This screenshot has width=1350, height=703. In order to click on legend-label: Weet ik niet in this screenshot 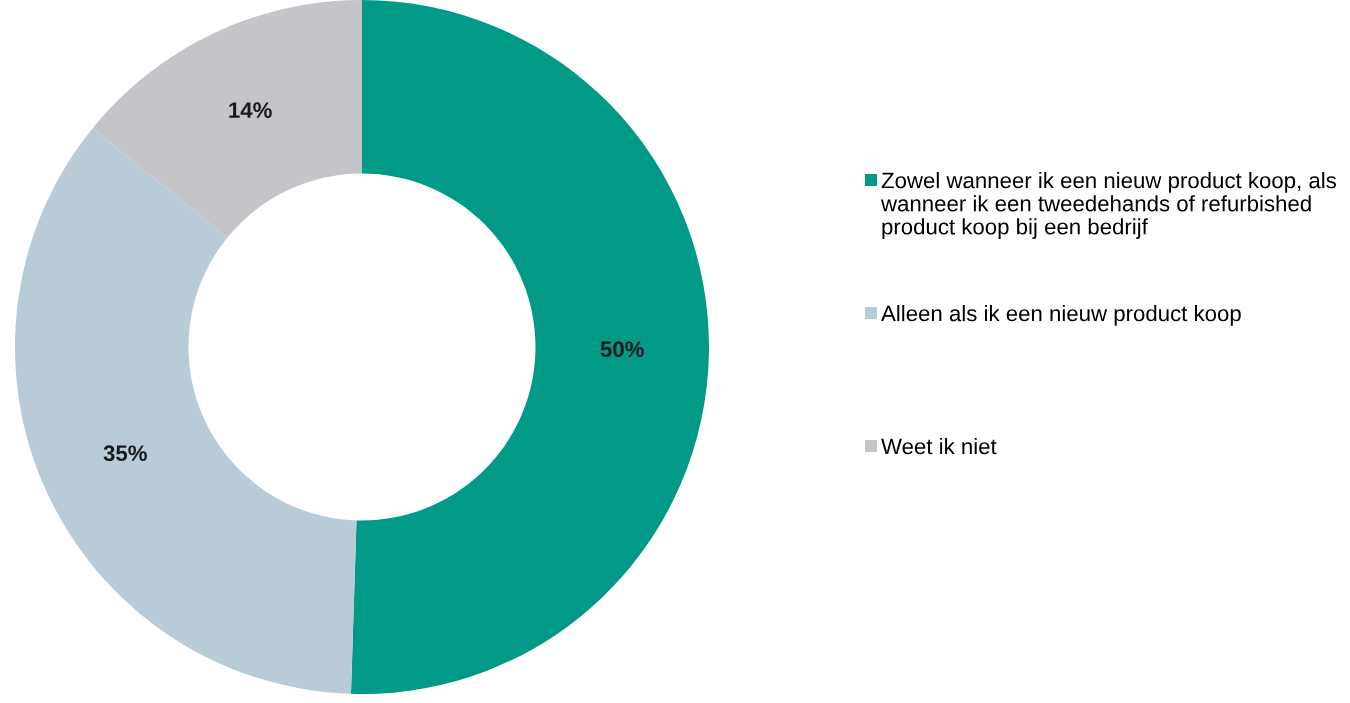, I will do `click(939, 446)`.